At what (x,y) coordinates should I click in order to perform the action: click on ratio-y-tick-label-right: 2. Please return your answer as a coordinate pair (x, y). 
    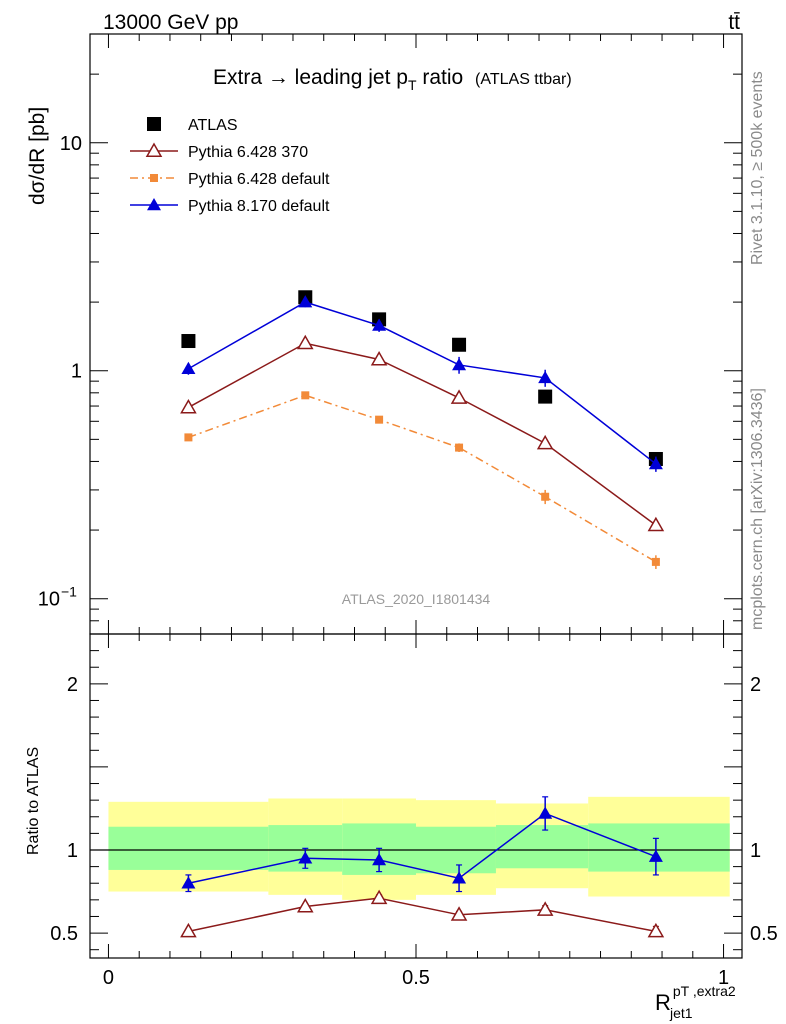
    Looking at the image, I should click on (755, 685).